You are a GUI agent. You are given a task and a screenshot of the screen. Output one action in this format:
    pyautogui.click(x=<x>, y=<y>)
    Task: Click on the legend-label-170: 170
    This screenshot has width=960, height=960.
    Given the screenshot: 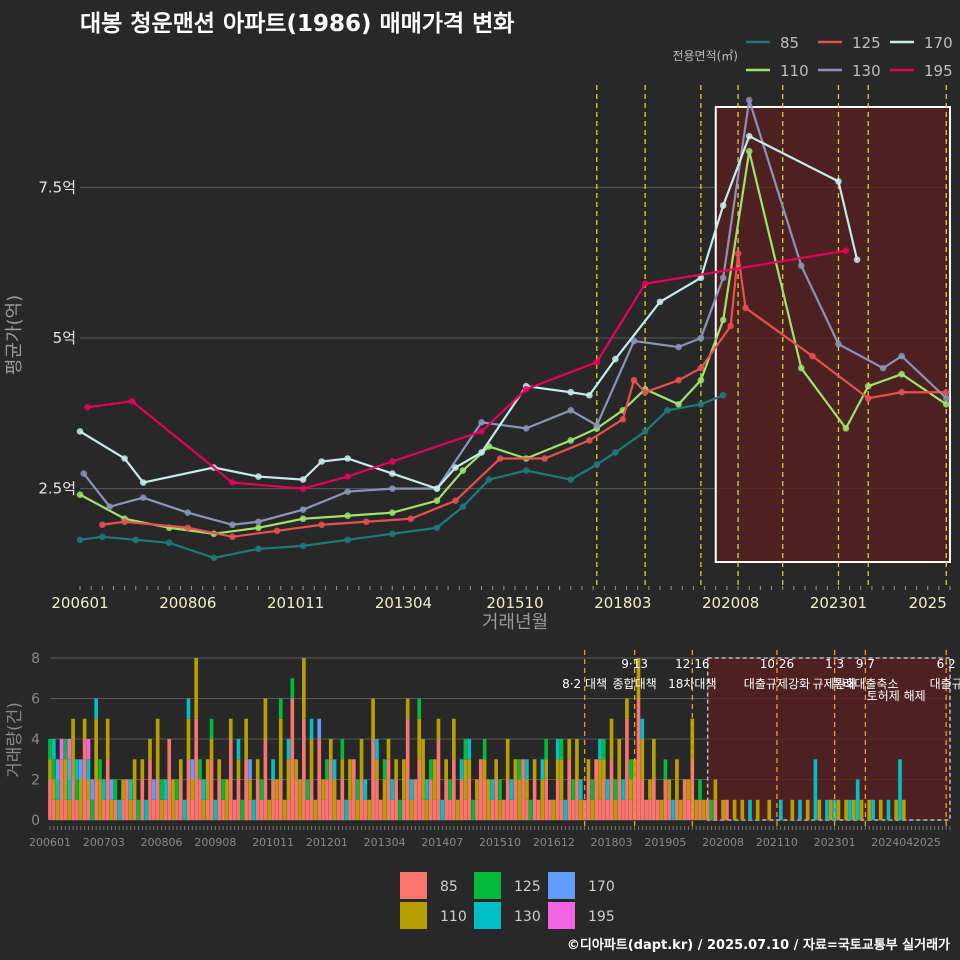 What is the action you would take?
    pyautogui.click(x=938, y=43)
    